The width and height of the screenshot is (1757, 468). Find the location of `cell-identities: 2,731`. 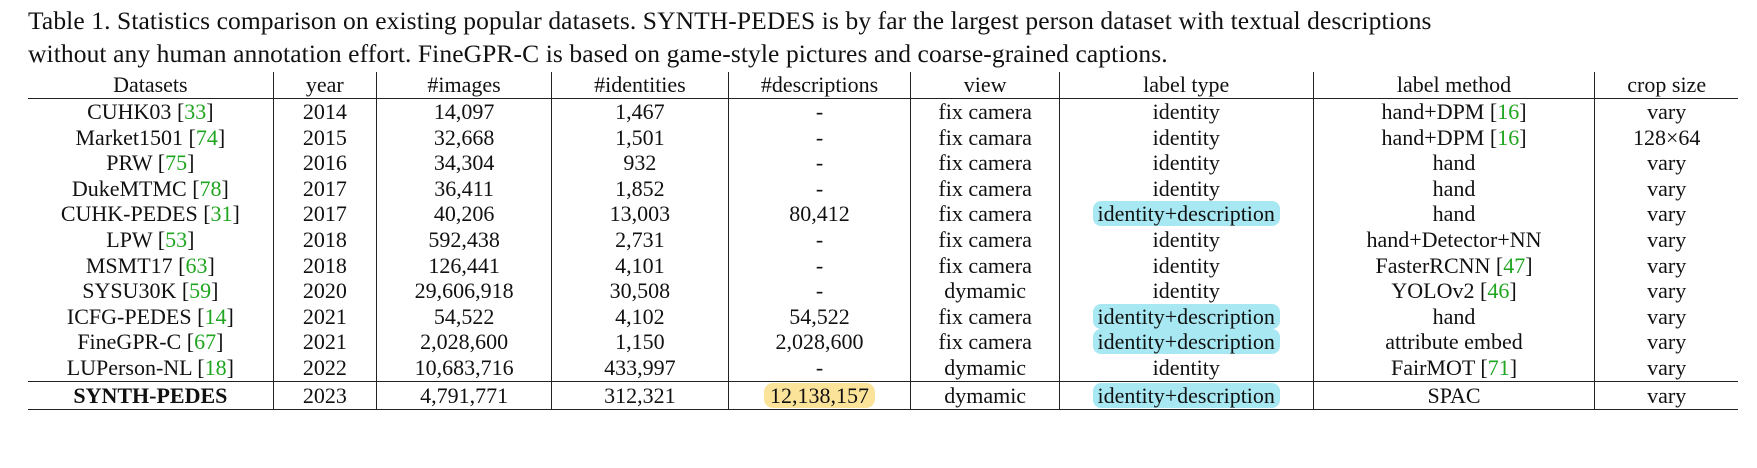

cell-identities: 2,731 is located at coordinates (640, 239).